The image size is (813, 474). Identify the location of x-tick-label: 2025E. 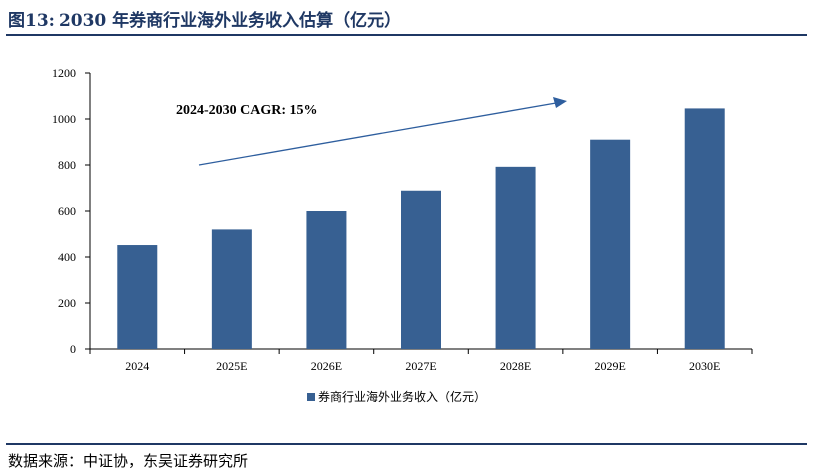
(231, 366).